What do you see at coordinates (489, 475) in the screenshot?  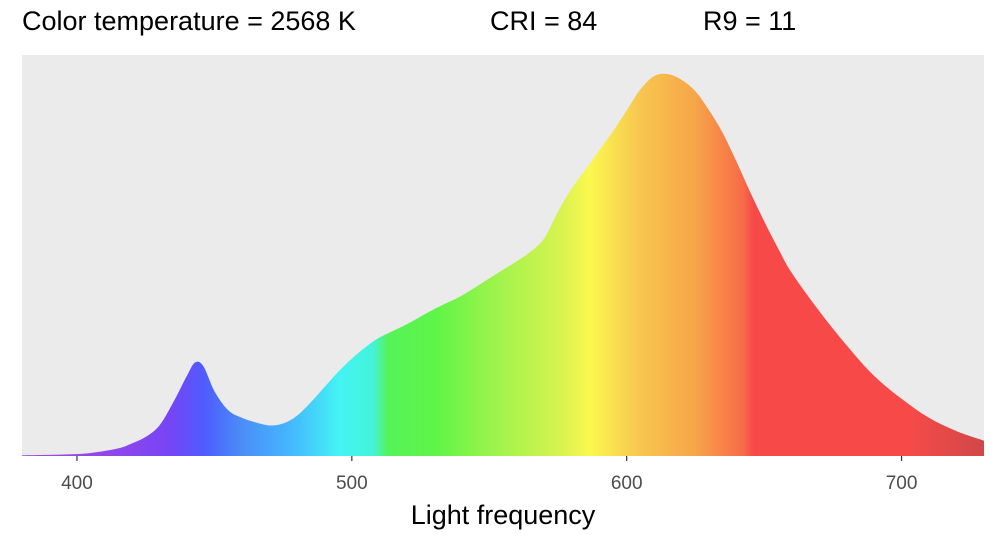 I see `x-axis: 400 500 600 700` at bounding box center [489, 475].